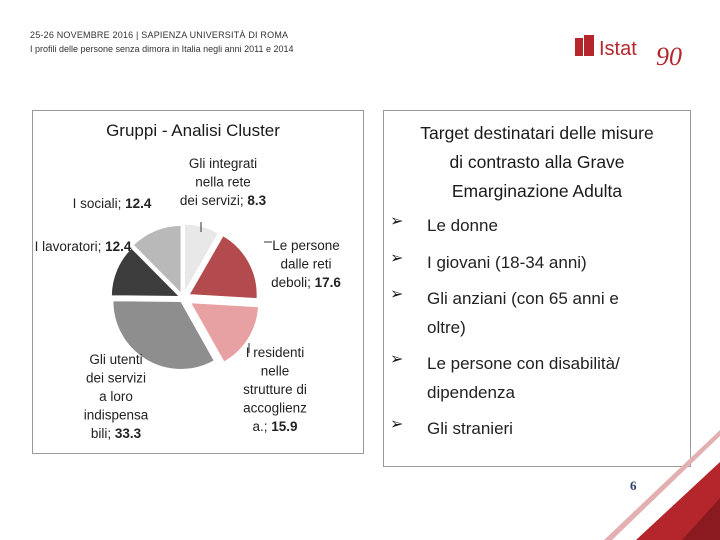 The height and width of the screenshot is (540, 720). What do you see at coordinates (193, 130) in the screenshot?
I see `chart-title: Gruppi - Analisi Cluster` at bounding box center [193, 130].